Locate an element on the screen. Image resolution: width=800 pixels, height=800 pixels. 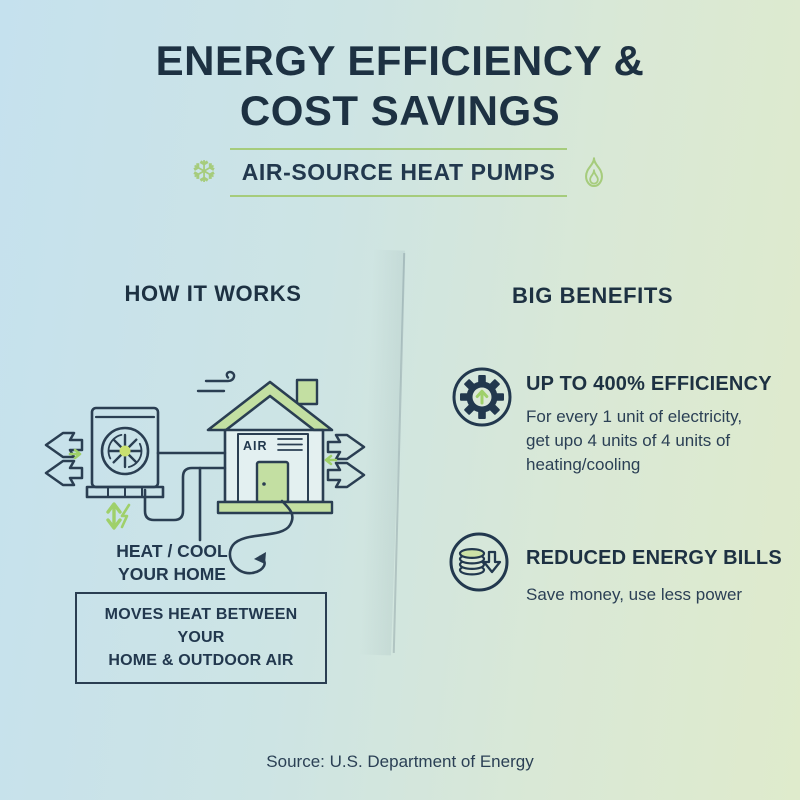
fan-icon is located at coordinates (125, 451).